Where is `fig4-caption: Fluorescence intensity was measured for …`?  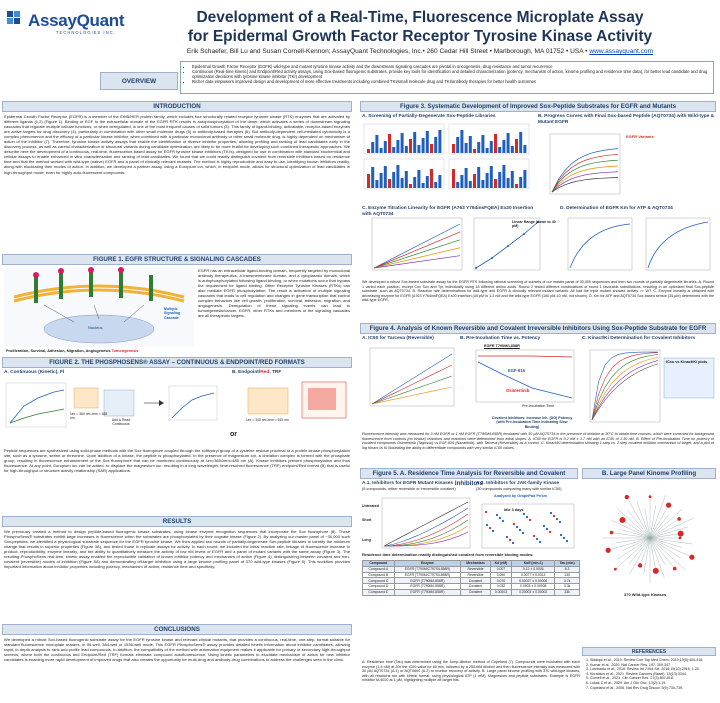 fig4-caption: Fluorescence intensity was measured for … is located at coordinates (538, 441).